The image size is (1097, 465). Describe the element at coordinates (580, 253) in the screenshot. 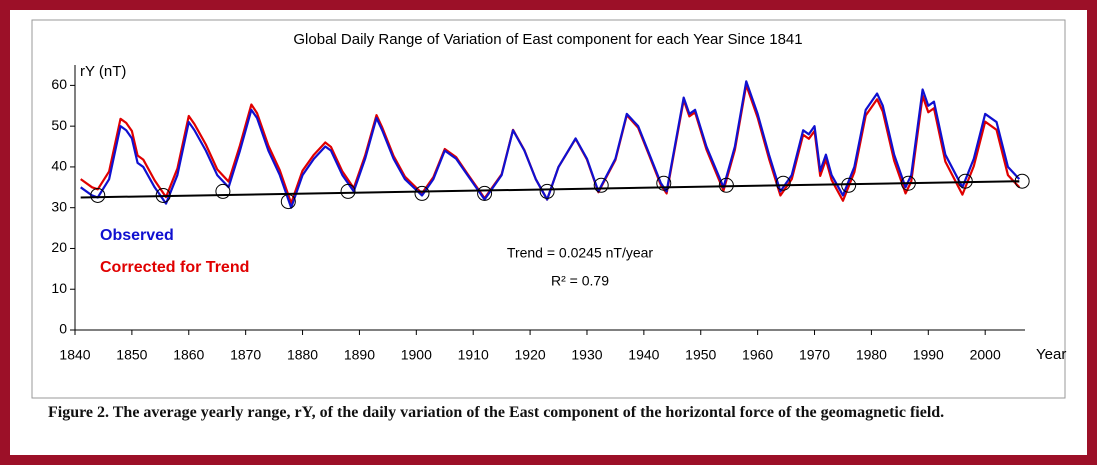

I see `trend-note: Trend = 0.0245 nT/year` at that location.